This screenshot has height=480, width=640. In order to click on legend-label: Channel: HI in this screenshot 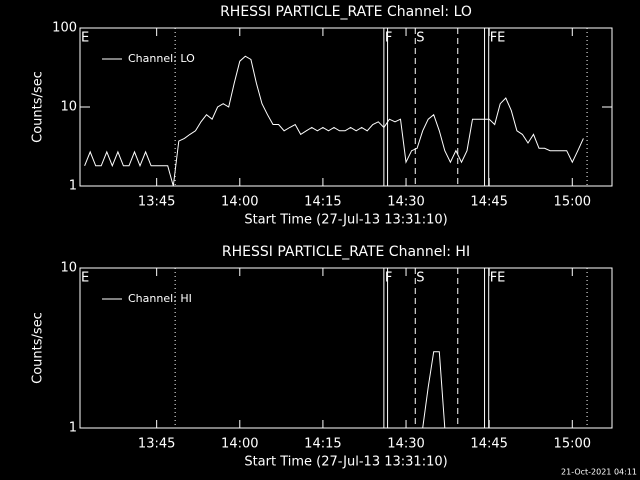, I will do `click(160, 298)`.